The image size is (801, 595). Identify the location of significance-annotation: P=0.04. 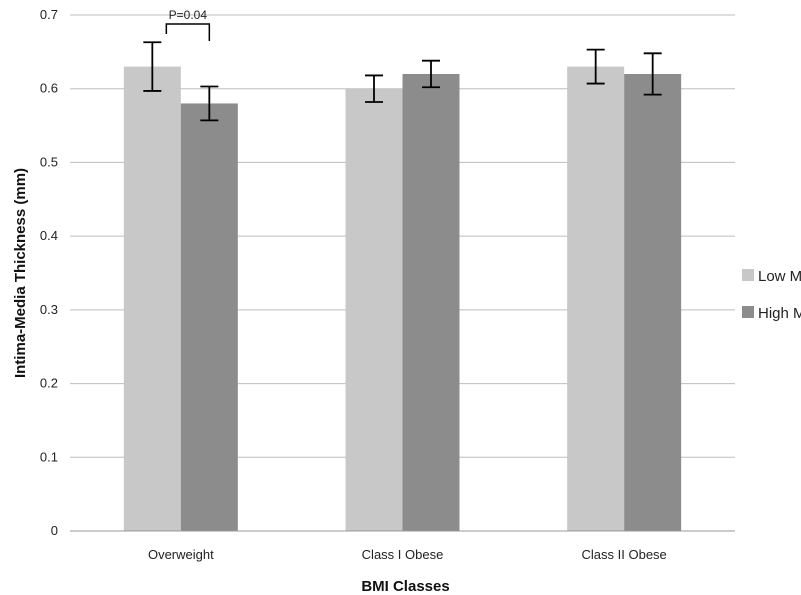
(188, 24).